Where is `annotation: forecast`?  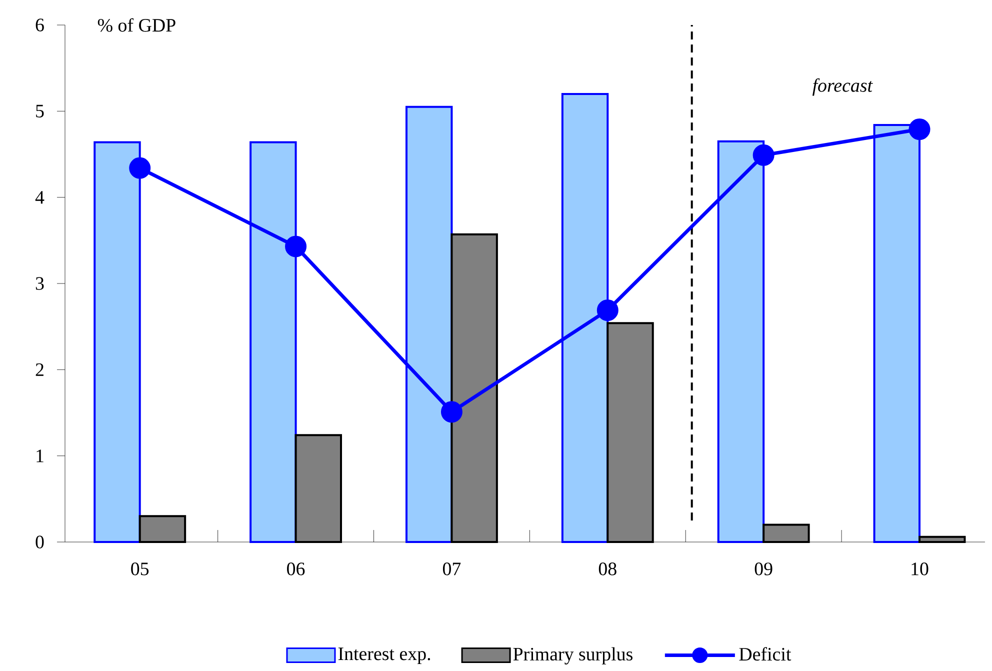
annotation: forecast is located at coordinates (842, 87).